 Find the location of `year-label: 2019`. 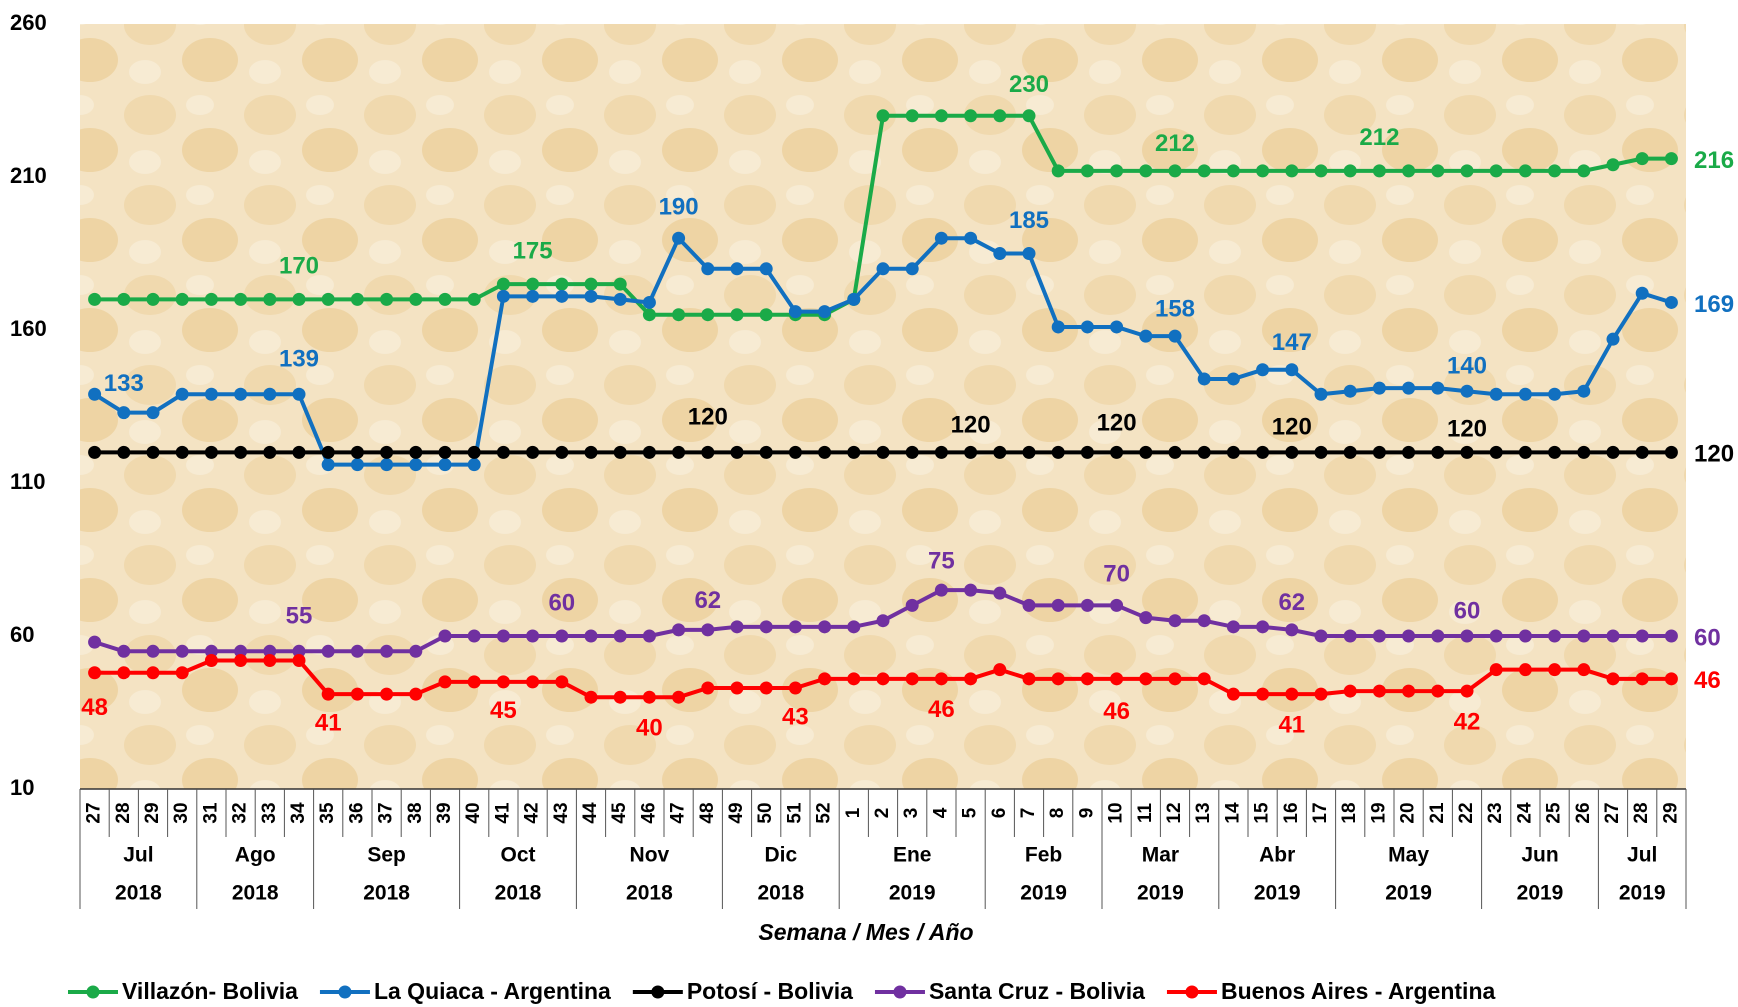

year-label: 2019 is located at coordinates (1642, 893).